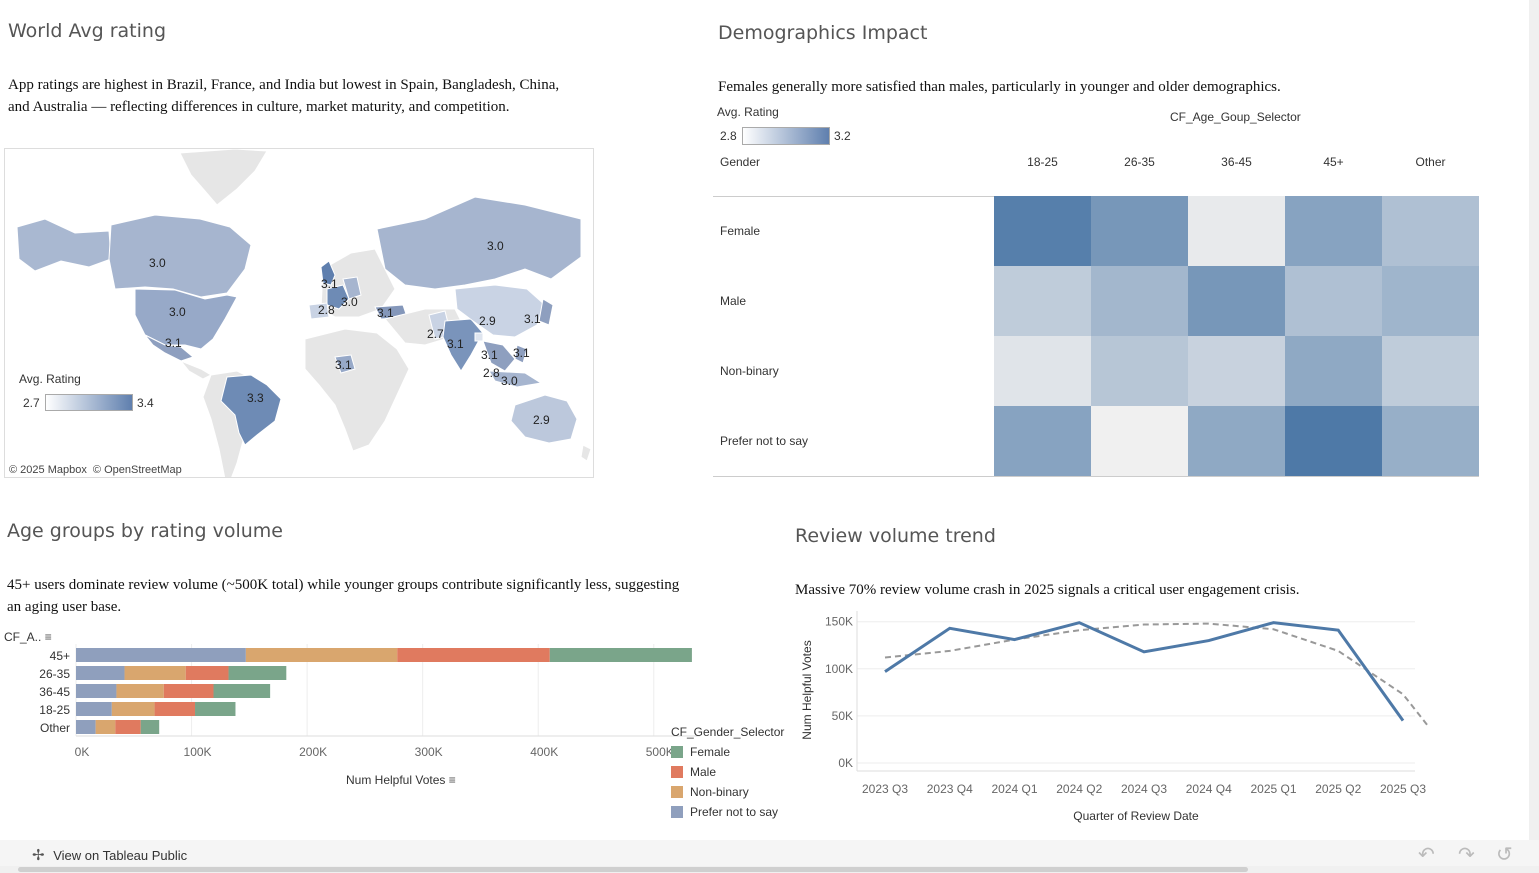  What do you see at coordinates (435, 334) in the screenshot?
I see `map-label-pakistan: 2.7` at bounding box center [435, 334].